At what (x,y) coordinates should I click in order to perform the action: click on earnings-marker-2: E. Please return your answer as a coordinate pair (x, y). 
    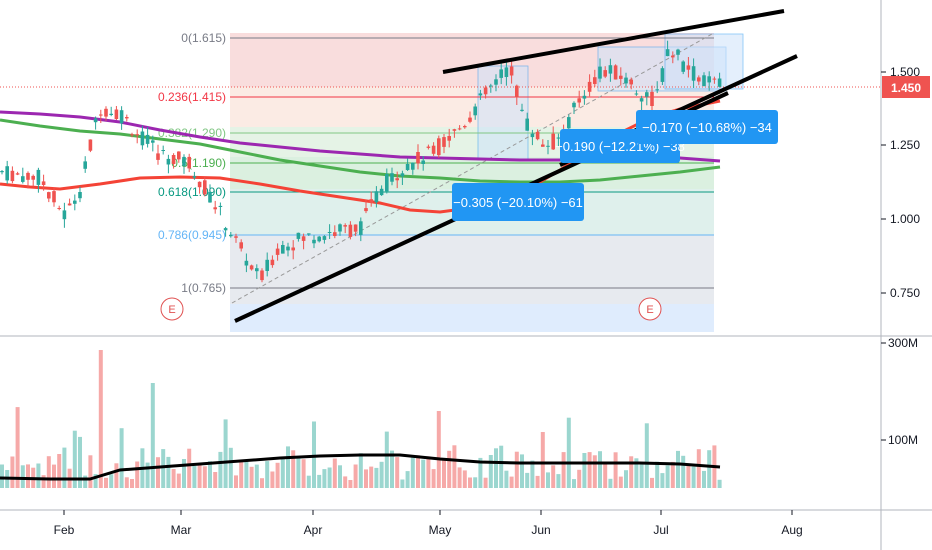
    Looking at the image, I should click on (650, 309).